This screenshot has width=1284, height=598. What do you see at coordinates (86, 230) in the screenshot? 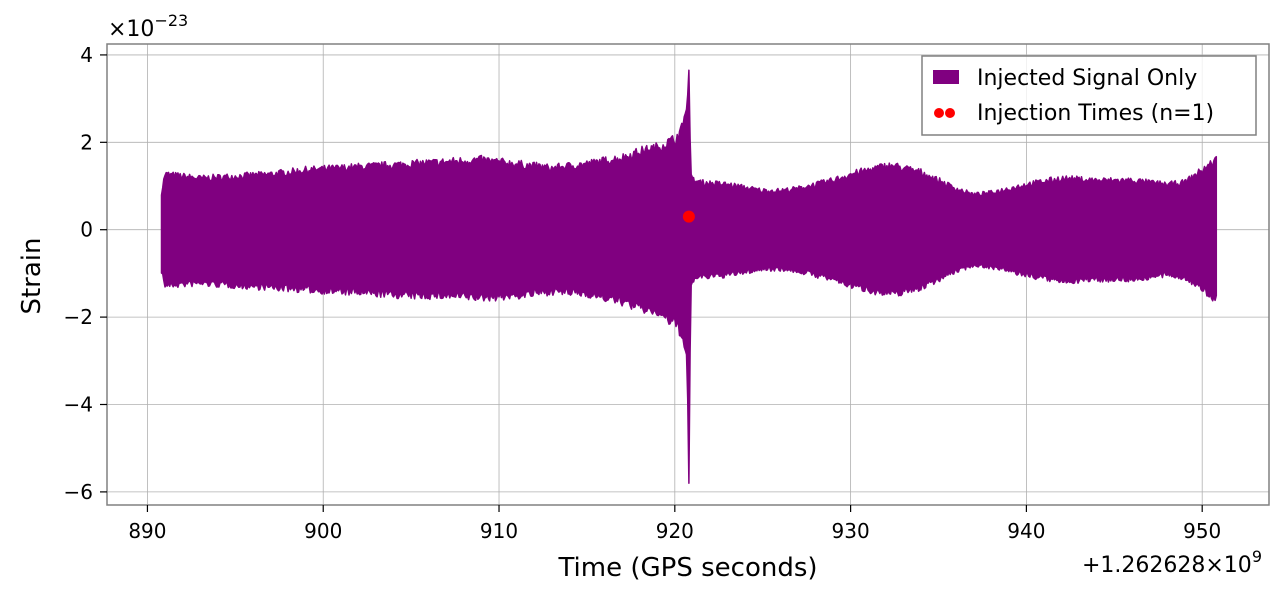
I see `y-tick-label: 0` at bounding box center [86, 230].